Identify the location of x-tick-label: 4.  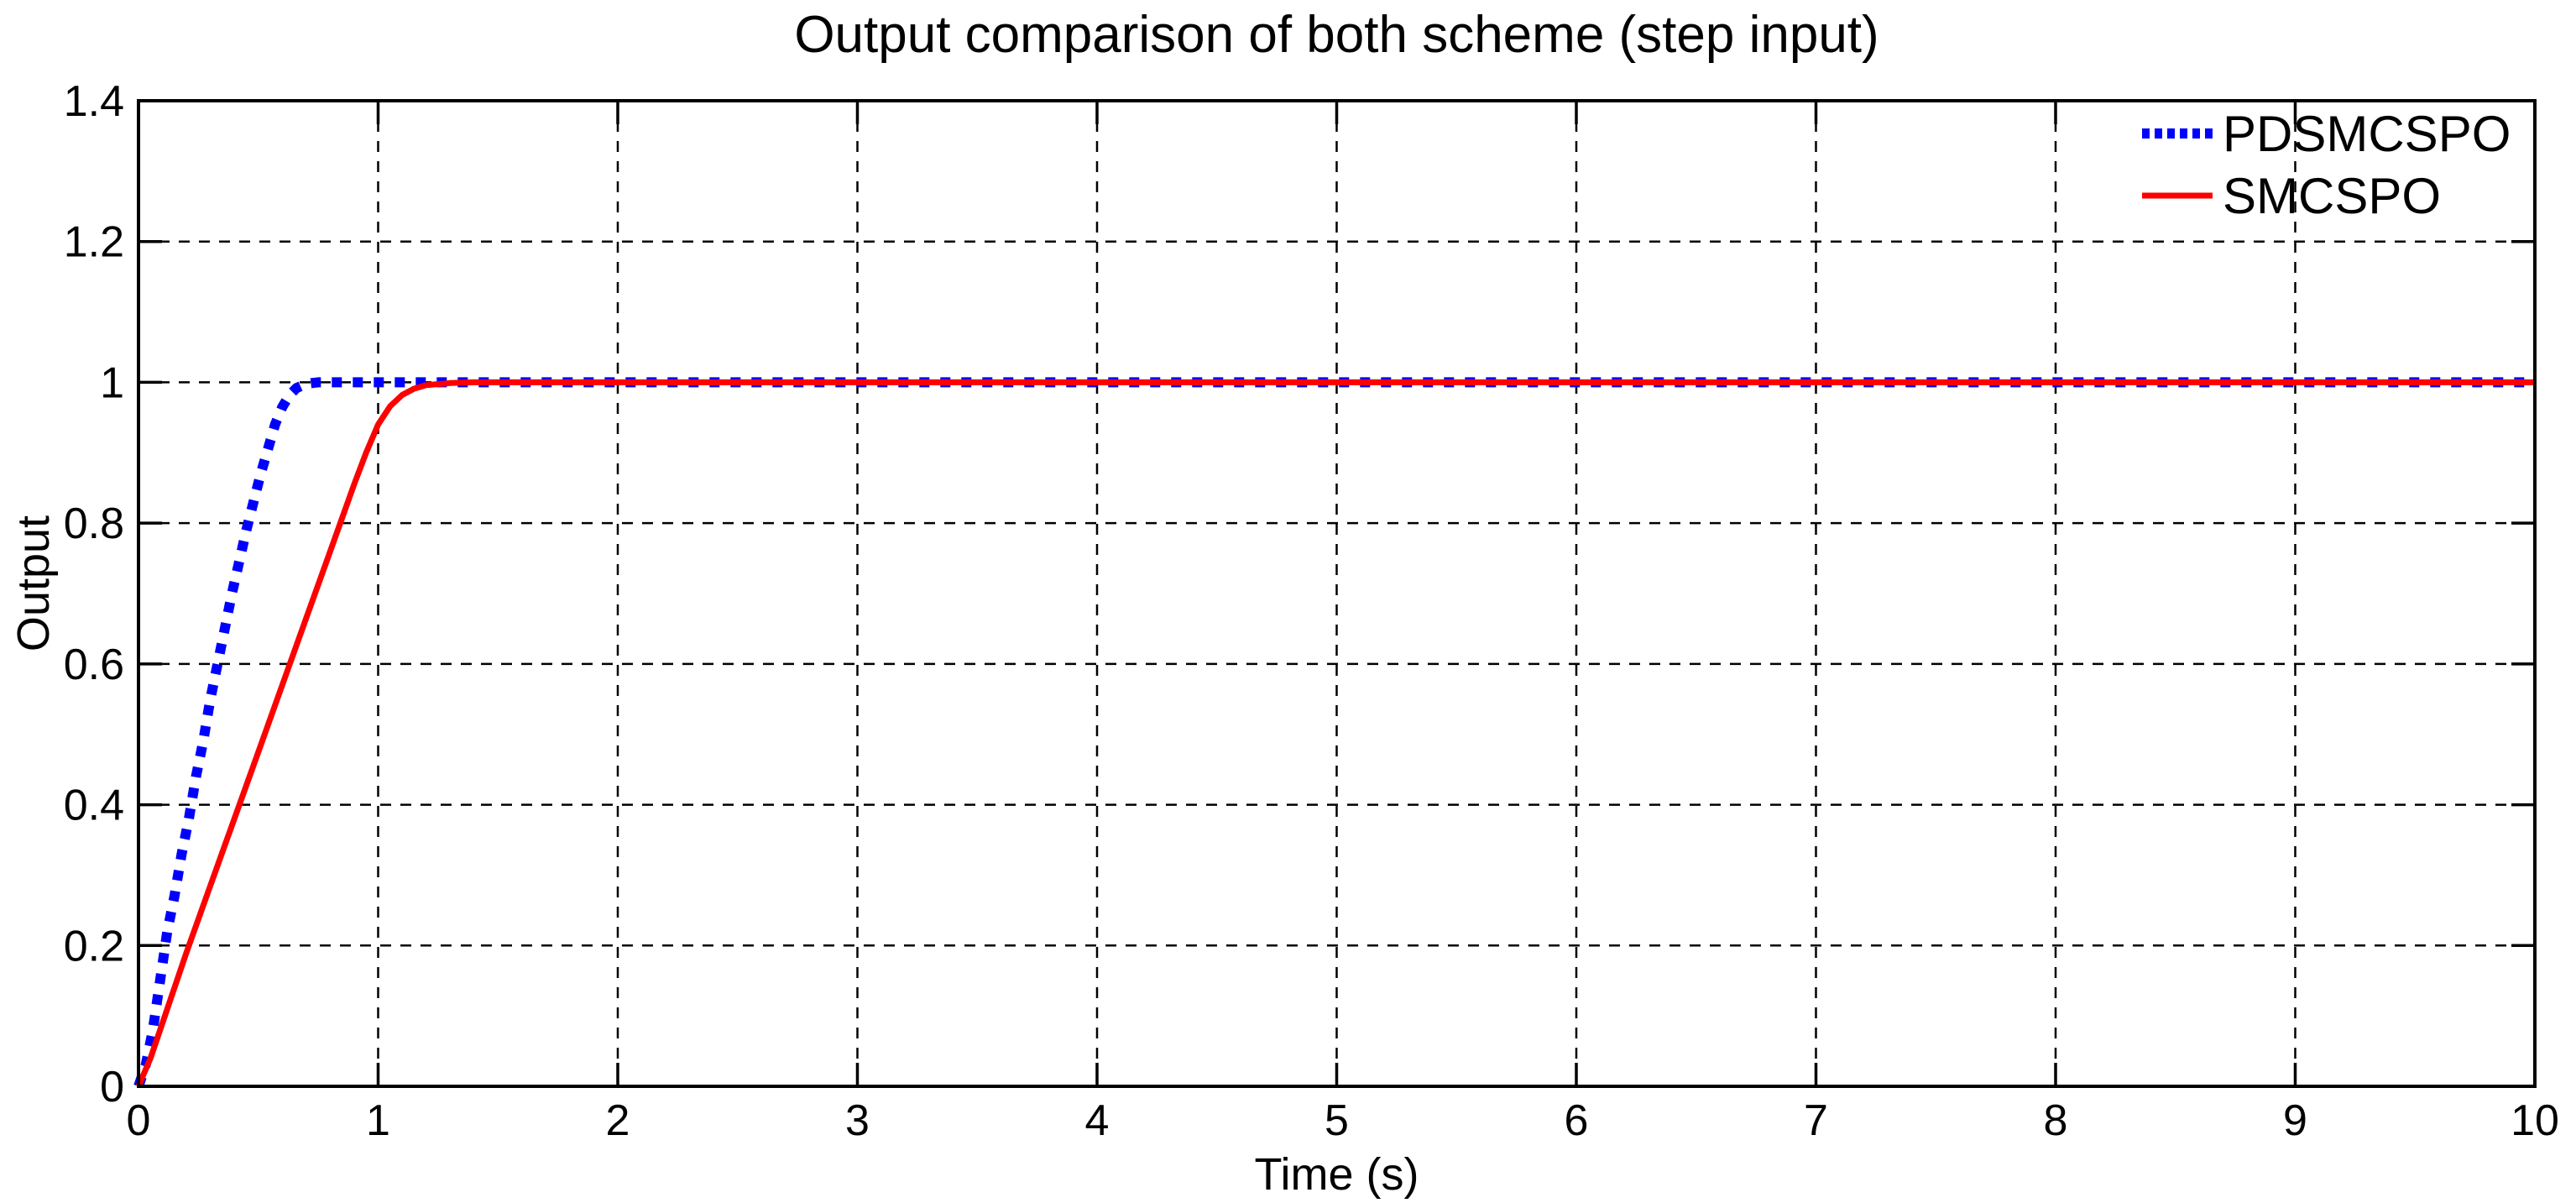
(1097, 1120).